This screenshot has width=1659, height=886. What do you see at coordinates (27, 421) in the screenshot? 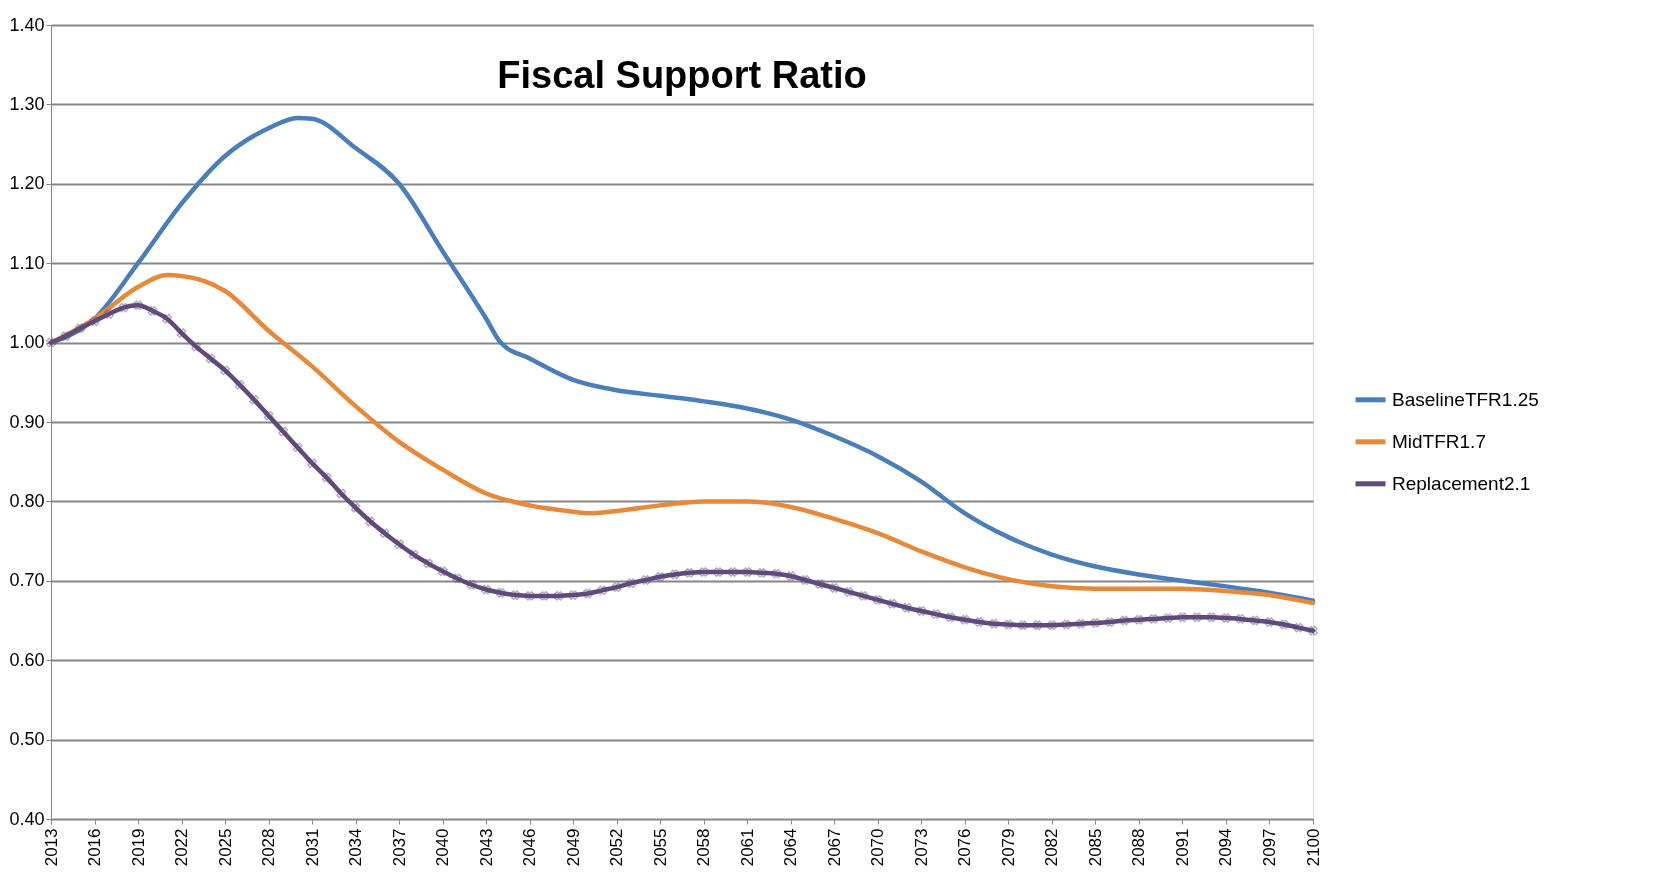
I see `y-tick-label: 0.90` at bounding box center [27, 421].